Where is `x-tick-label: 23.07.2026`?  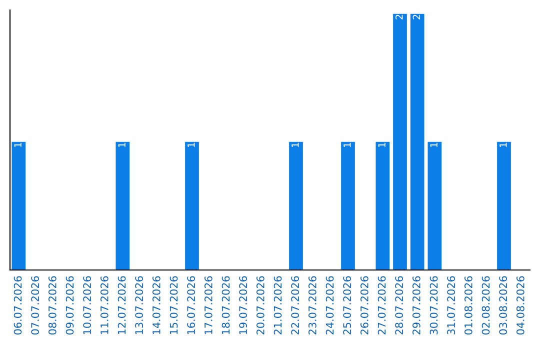 x-tick-label: 23.07.2026 is located at coordinates (312, 305).